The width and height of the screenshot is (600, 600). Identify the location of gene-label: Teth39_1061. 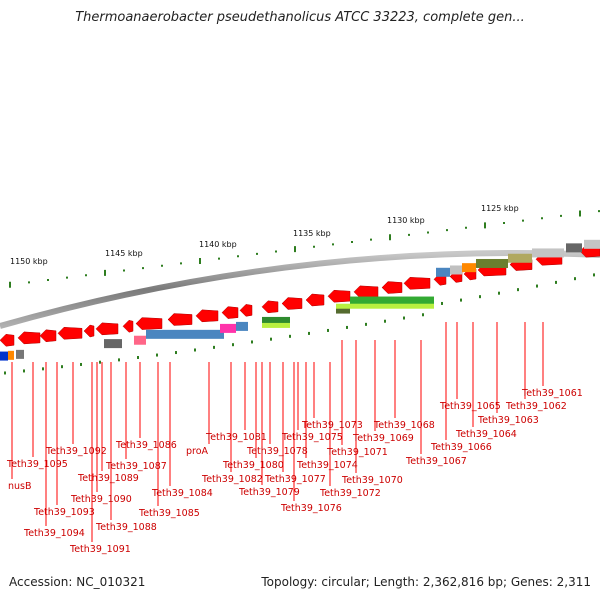
(552, 393).